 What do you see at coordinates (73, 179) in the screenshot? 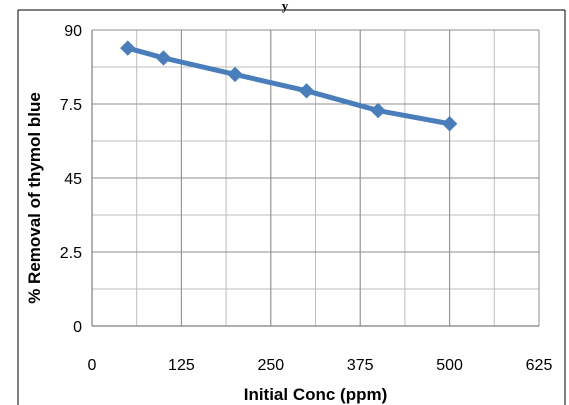
I see `y-tick-label: 45` at bounding box center [73, 179].